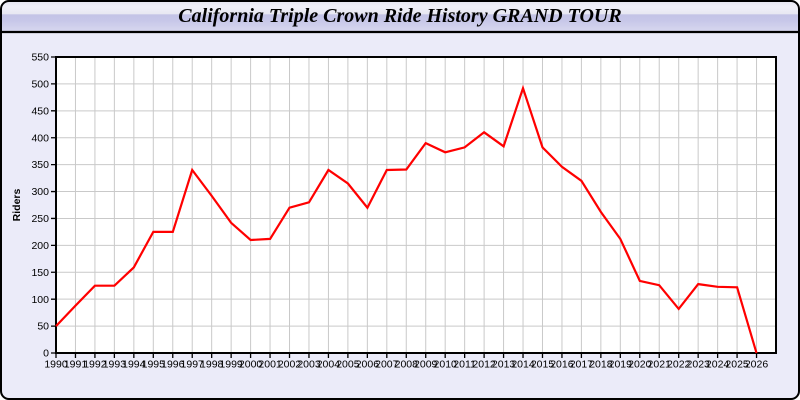 The width and height of the screenshot is (800, 400). I want to click on svg-text: 1990, so click(56, 365).